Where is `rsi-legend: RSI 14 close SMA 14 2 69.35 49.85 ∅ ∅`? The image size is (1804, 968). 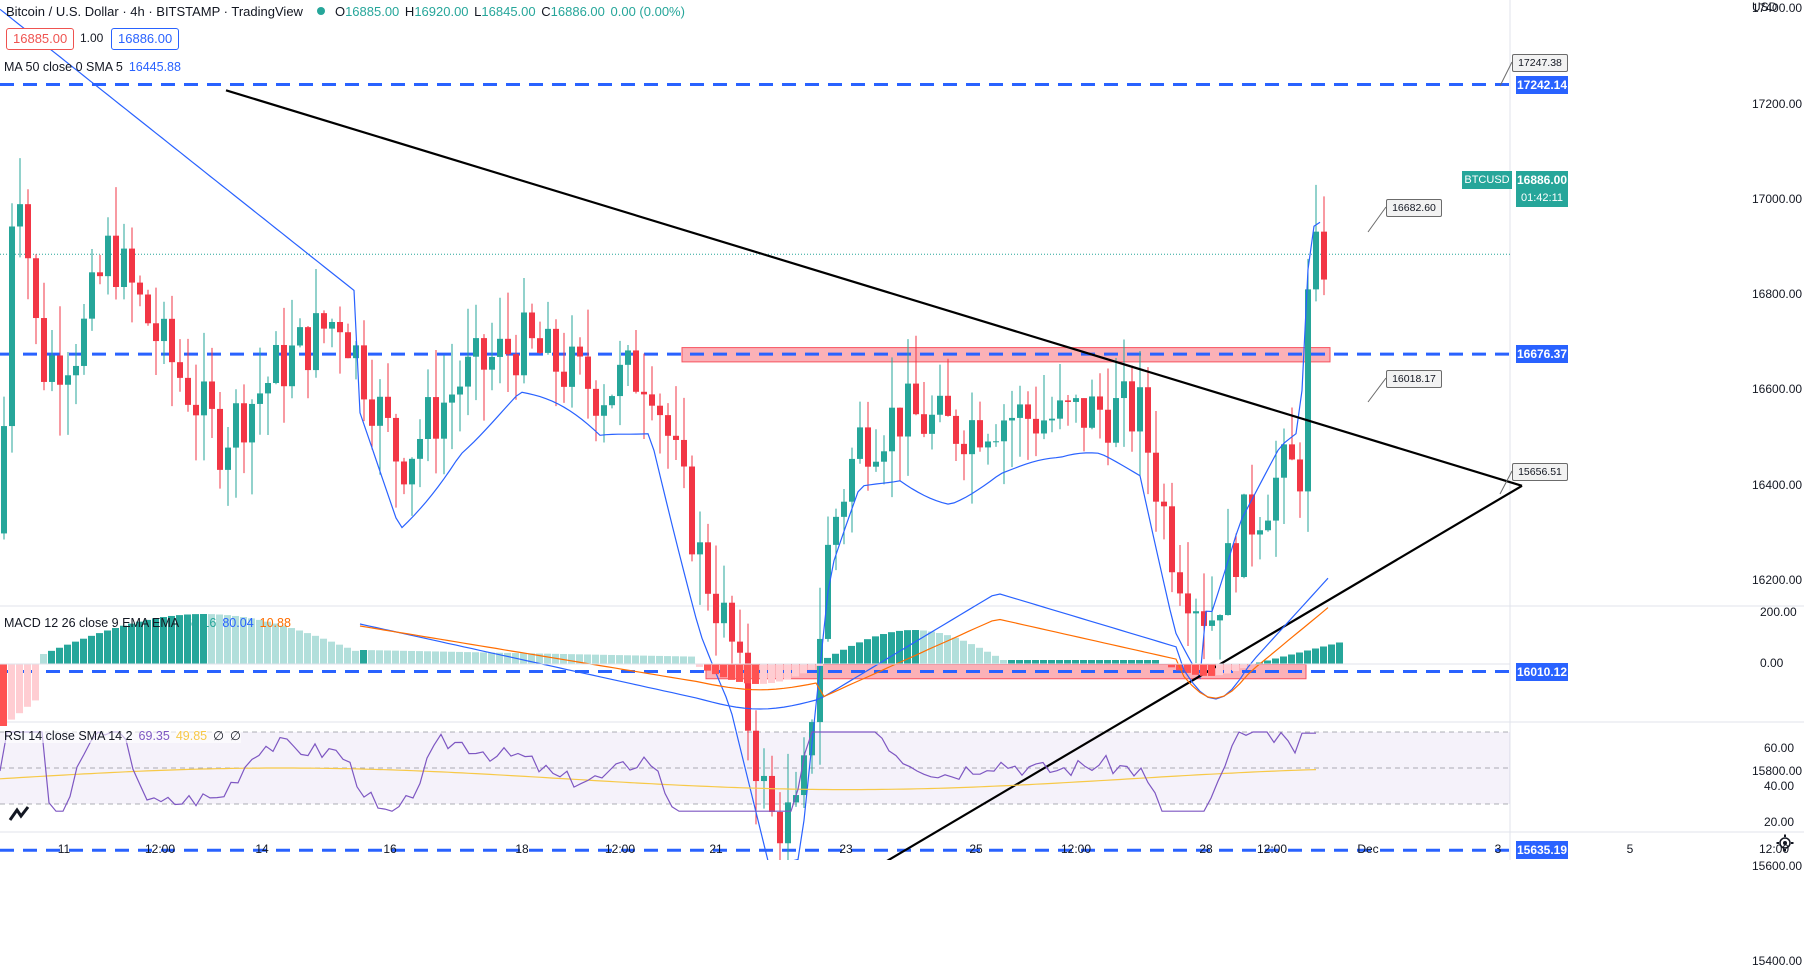
rsi-legend: RSI 14 close SMA 14 2 69.35 49.85 ∅ ∅ is located at coordinates (122, 735).